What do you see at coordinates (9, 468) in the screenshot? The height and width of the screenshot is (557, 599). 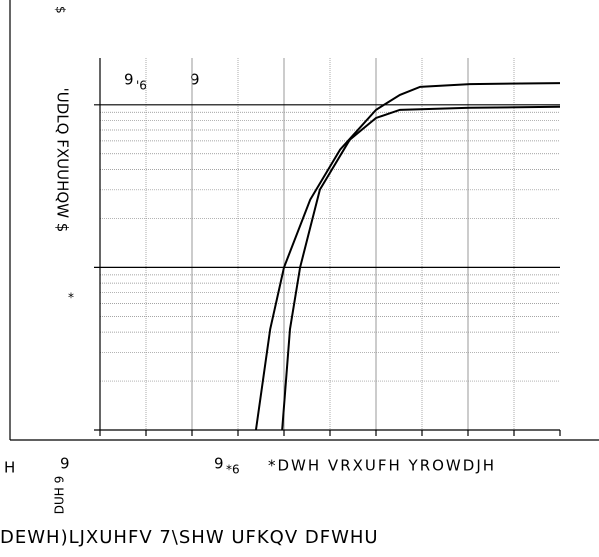 I see `text-fragment: H` at bounding box center [9, 468].